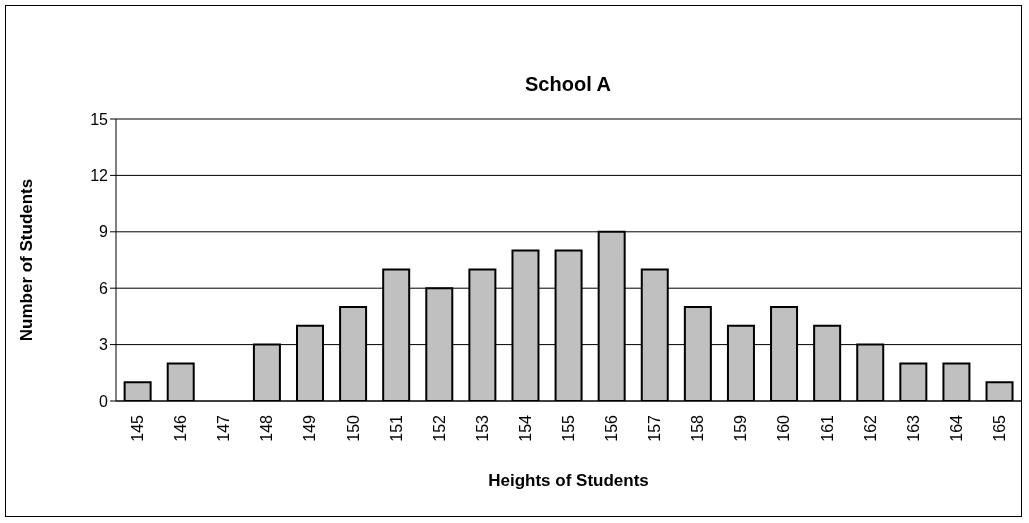 The image size is (1029, 523). I want to click on x-tick-label: 149, so click(310, 428).